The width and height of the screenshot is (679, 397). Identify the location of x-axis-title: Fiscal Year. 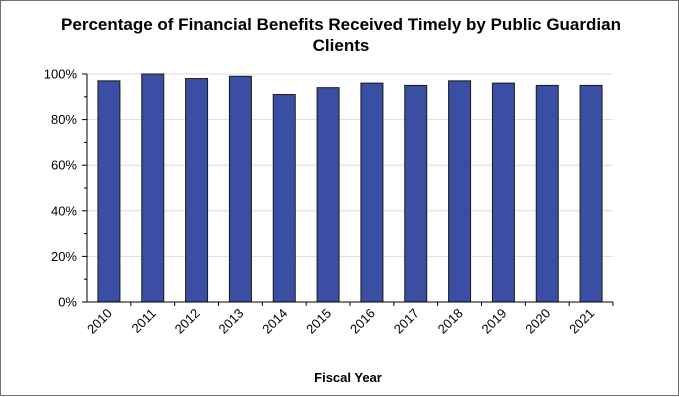
(348, 377).